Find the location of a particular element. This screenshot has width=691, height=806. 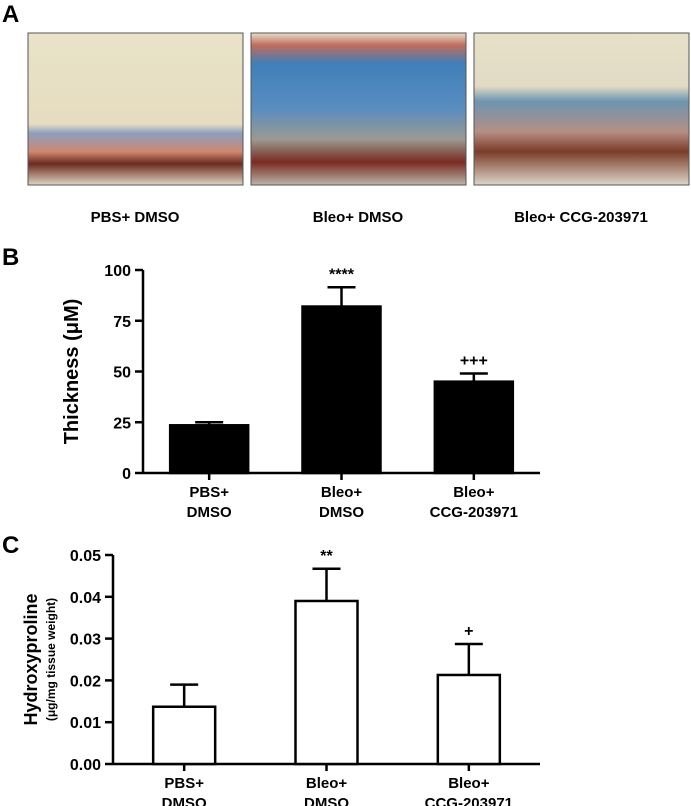

y-tick-label: 0 is located at coordinates (126, 474).